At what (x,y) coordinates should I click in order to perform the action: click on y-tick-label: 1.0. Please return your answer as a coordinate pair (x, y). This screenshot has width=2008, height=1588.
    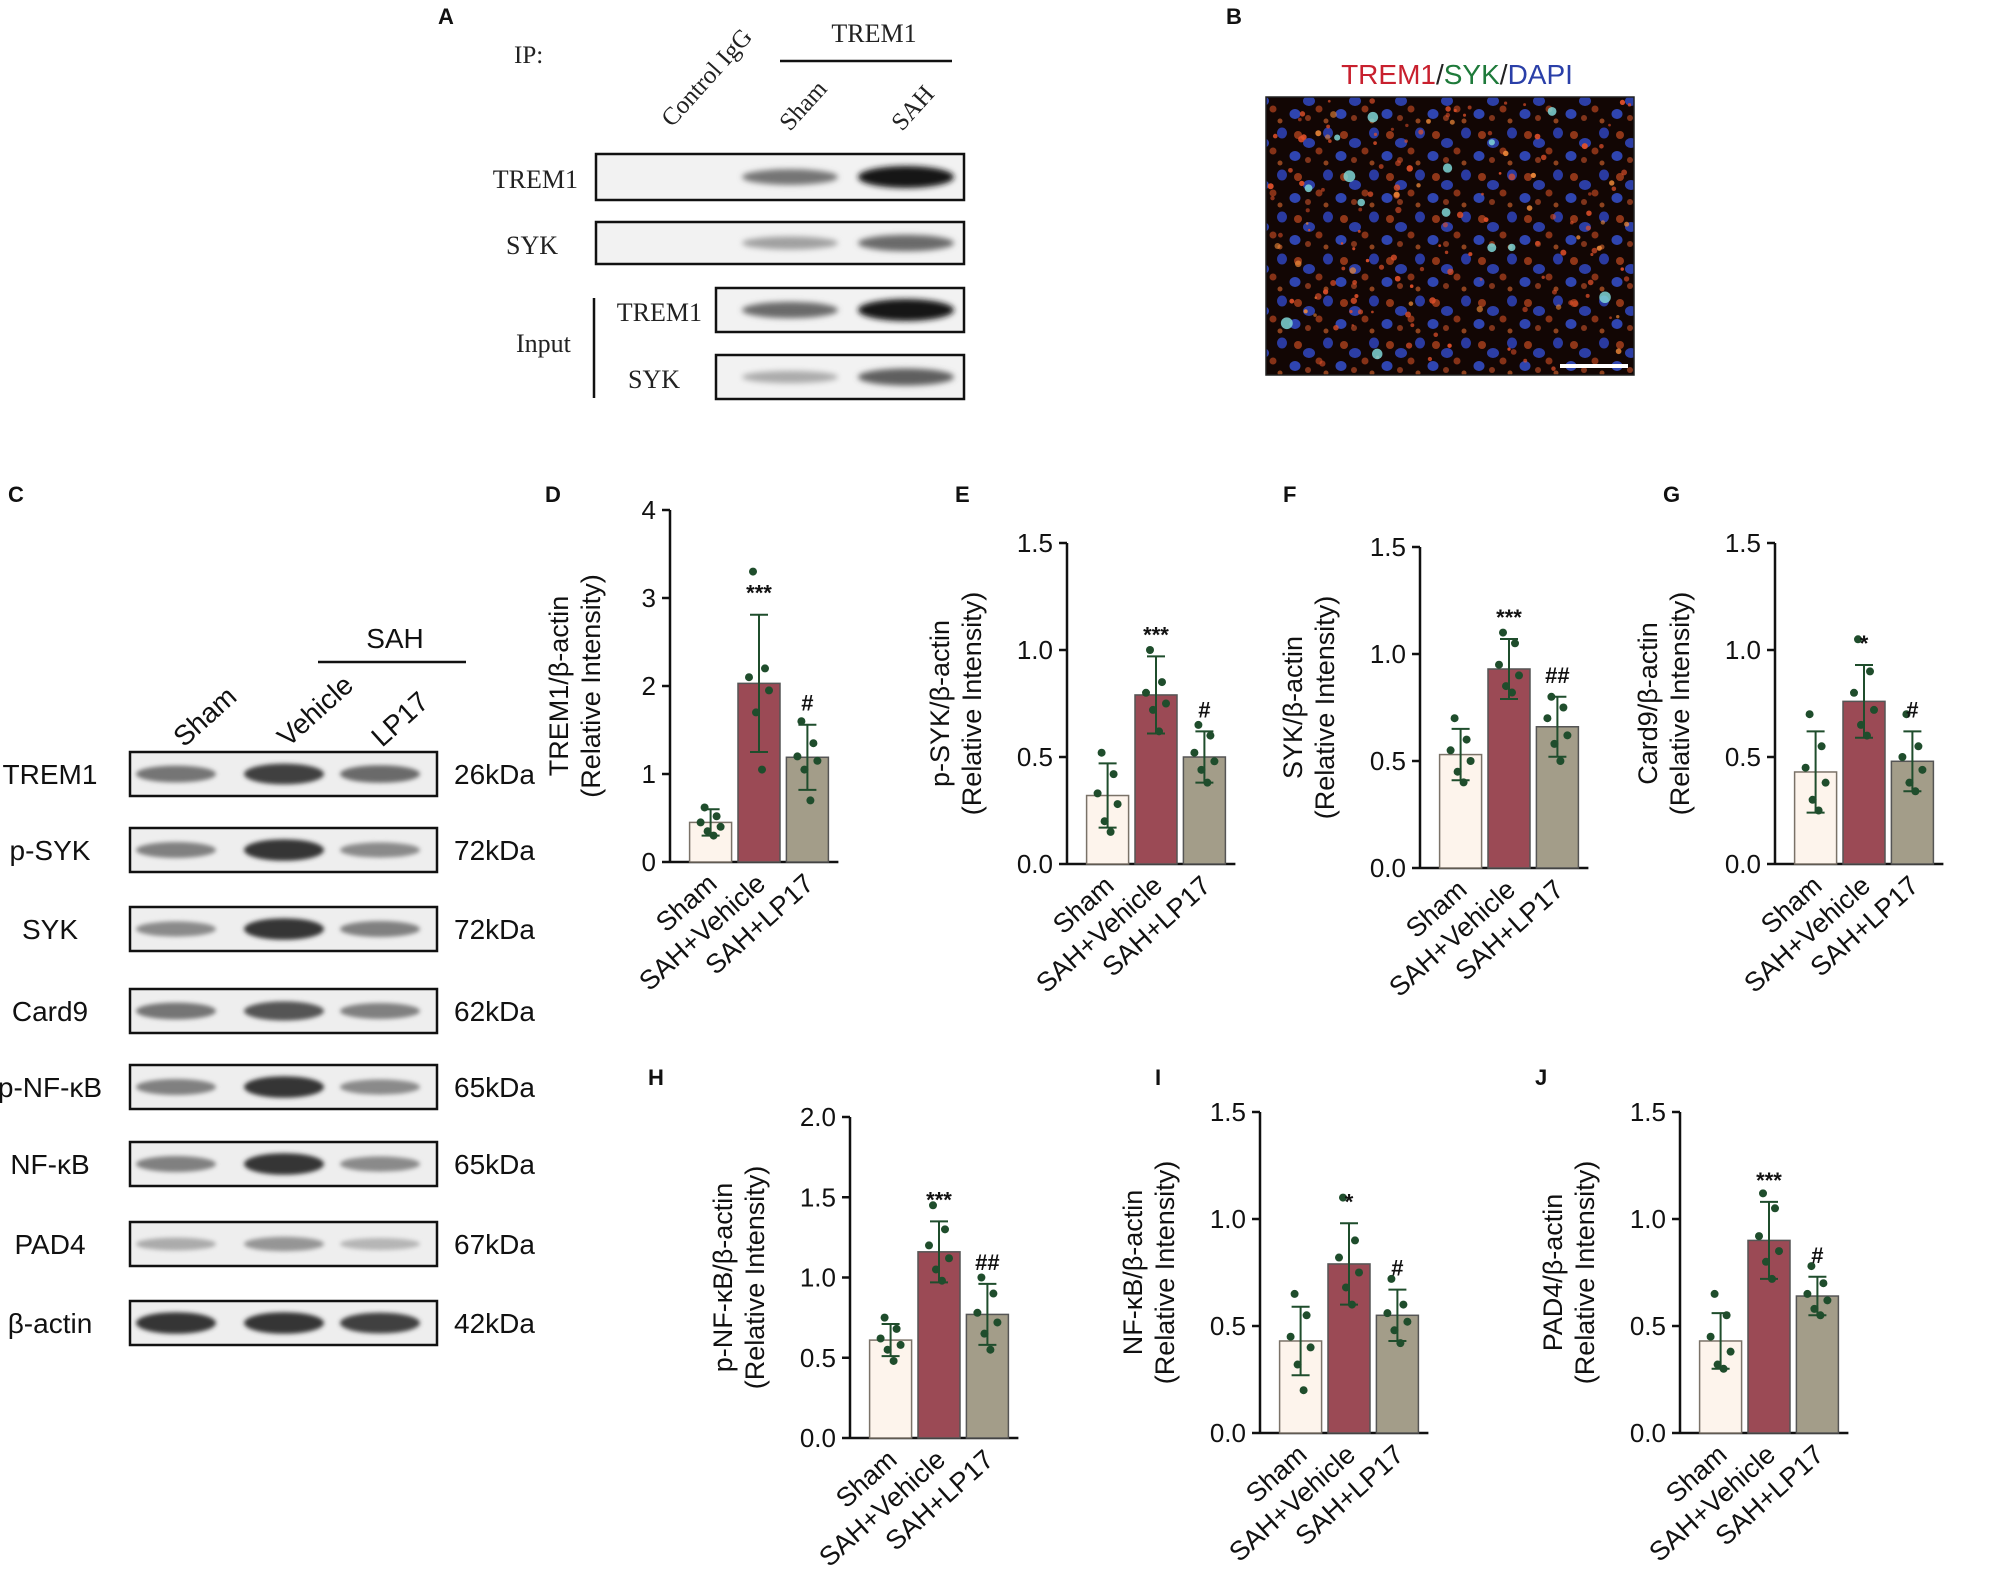
    Looking at the image, I should click on (1388, 654).